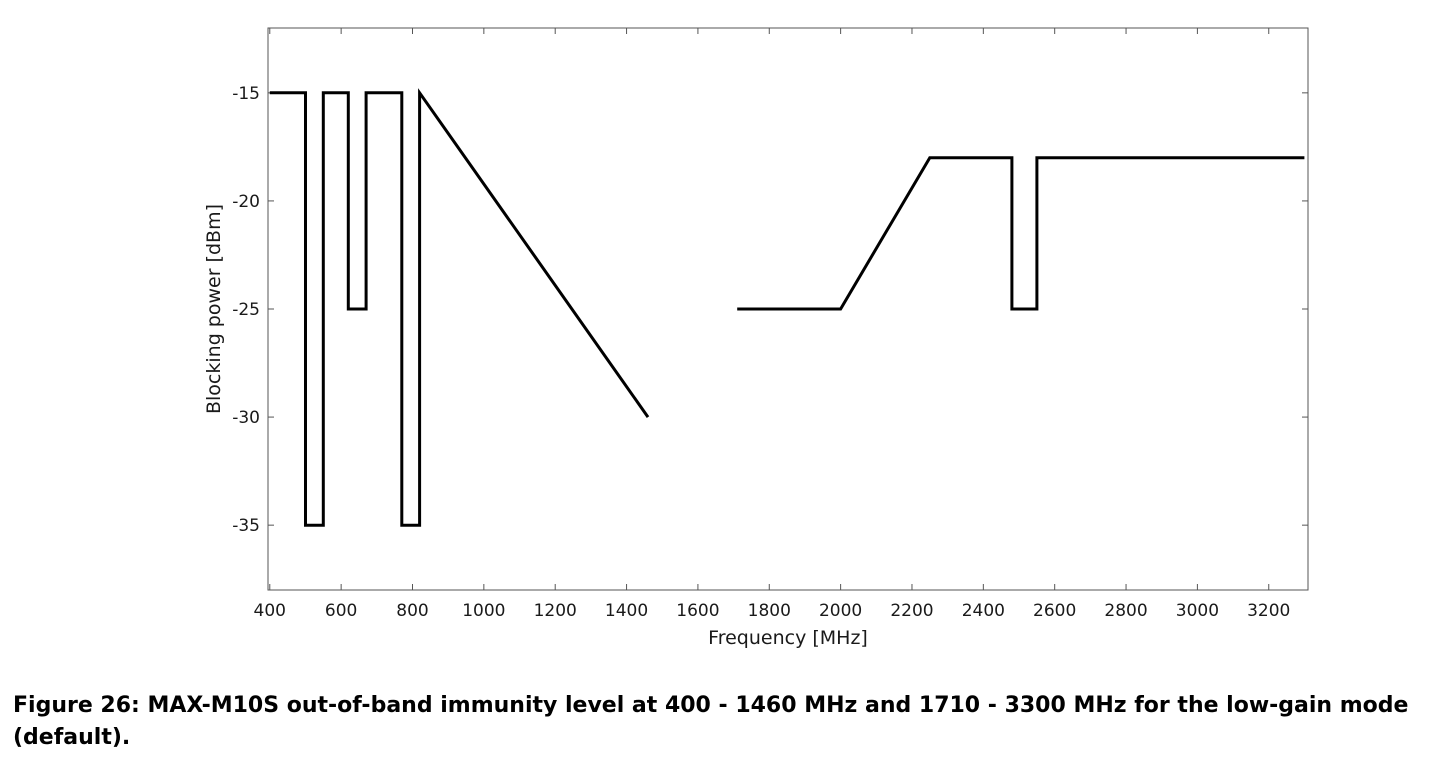 The height and width of the screenshot is (759, 1445). What do you see at coordinates (626, 611) in the screenshot?
I see `x-tick-label: 1400` at bounding box center [626, 611].